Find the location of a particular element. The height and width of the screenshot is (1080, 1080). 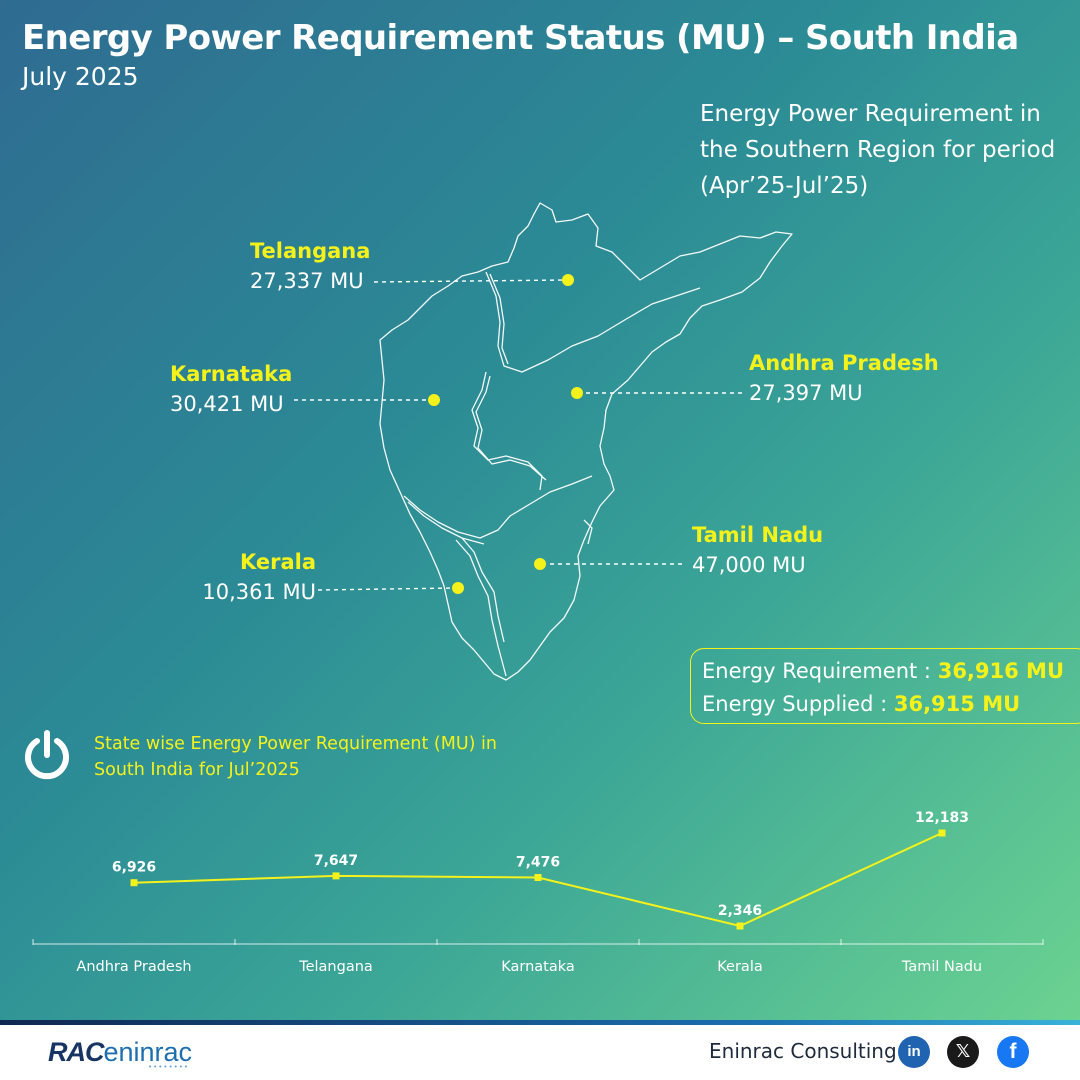

callout-state: Telangana is located at coordinates (310, 251).